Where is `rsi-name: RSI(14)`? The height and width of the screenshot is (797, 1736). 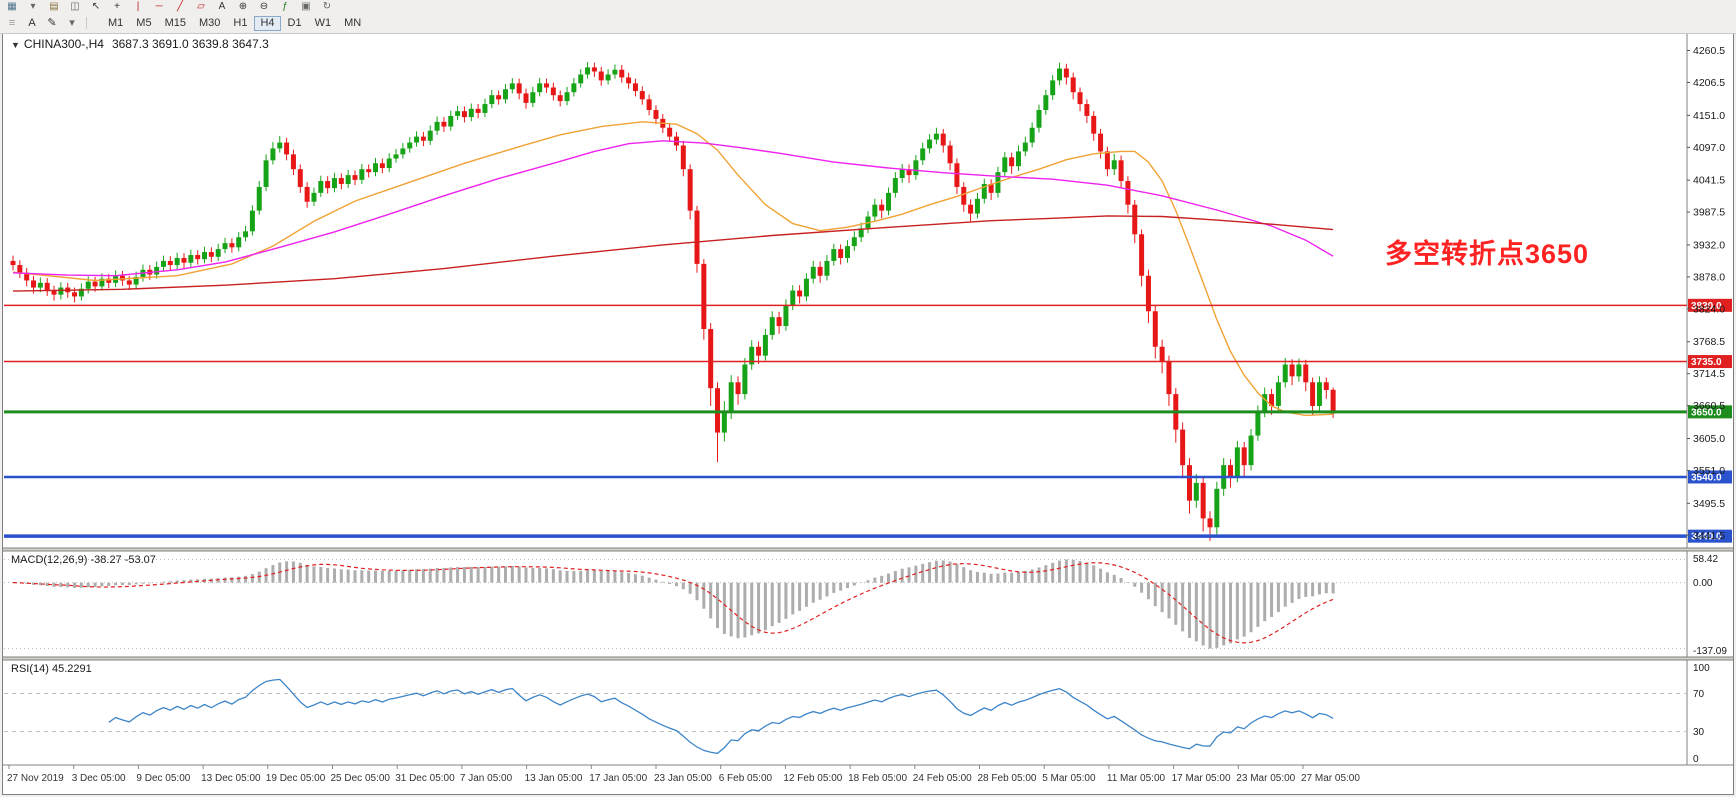
rsi-name: RSI(14) is located at coordinates (30, 669).